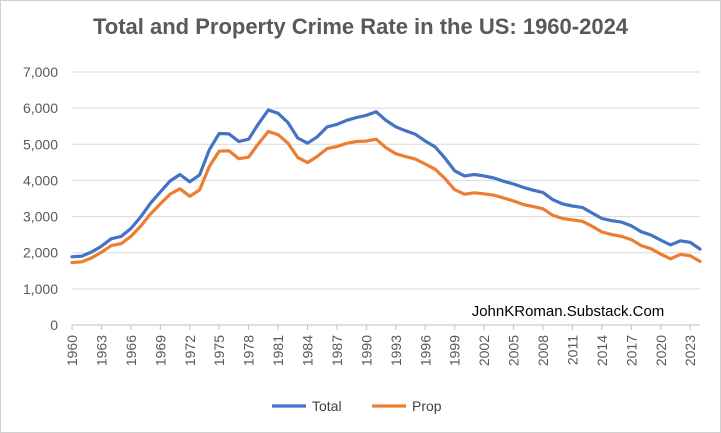 The image size is (721, 433). Describe the element at coordinates (396, 350) in the screenshot. I see `x-tick-label: 1993` at that location.